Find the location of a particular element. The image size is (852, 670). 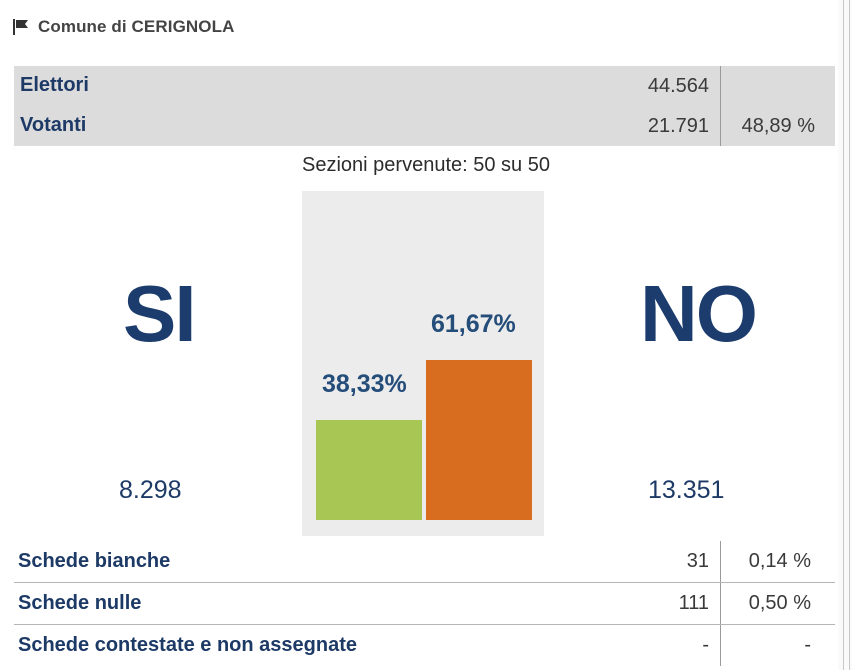

votanti-label: Votanti is located at coordinates (53, 125).